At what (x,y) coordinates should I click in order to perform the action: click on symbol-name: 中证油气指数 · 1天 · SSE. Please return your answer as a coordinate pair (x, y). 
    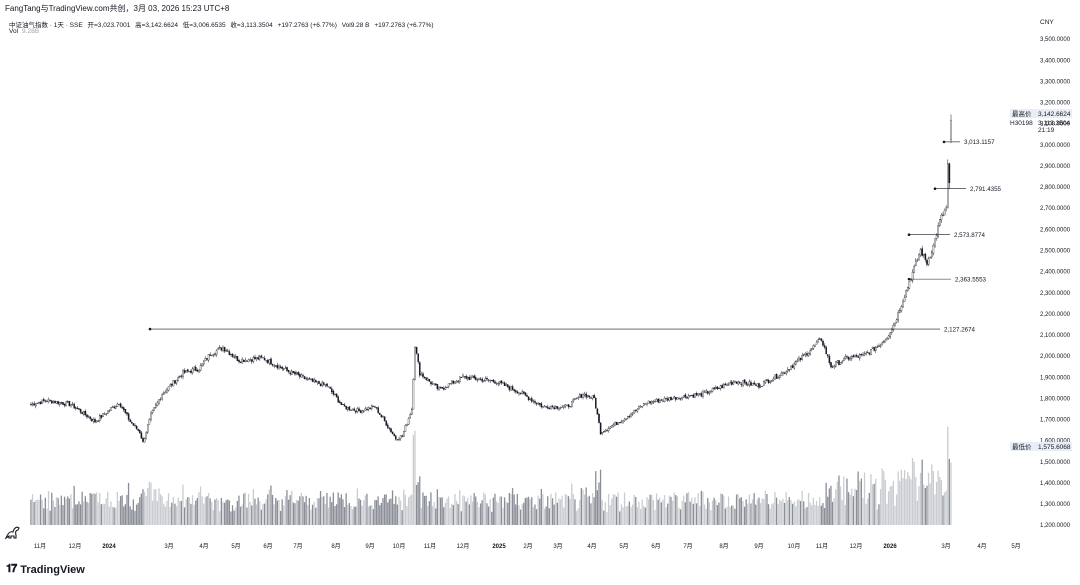
    Looking at the image, I should click on (46, 25).